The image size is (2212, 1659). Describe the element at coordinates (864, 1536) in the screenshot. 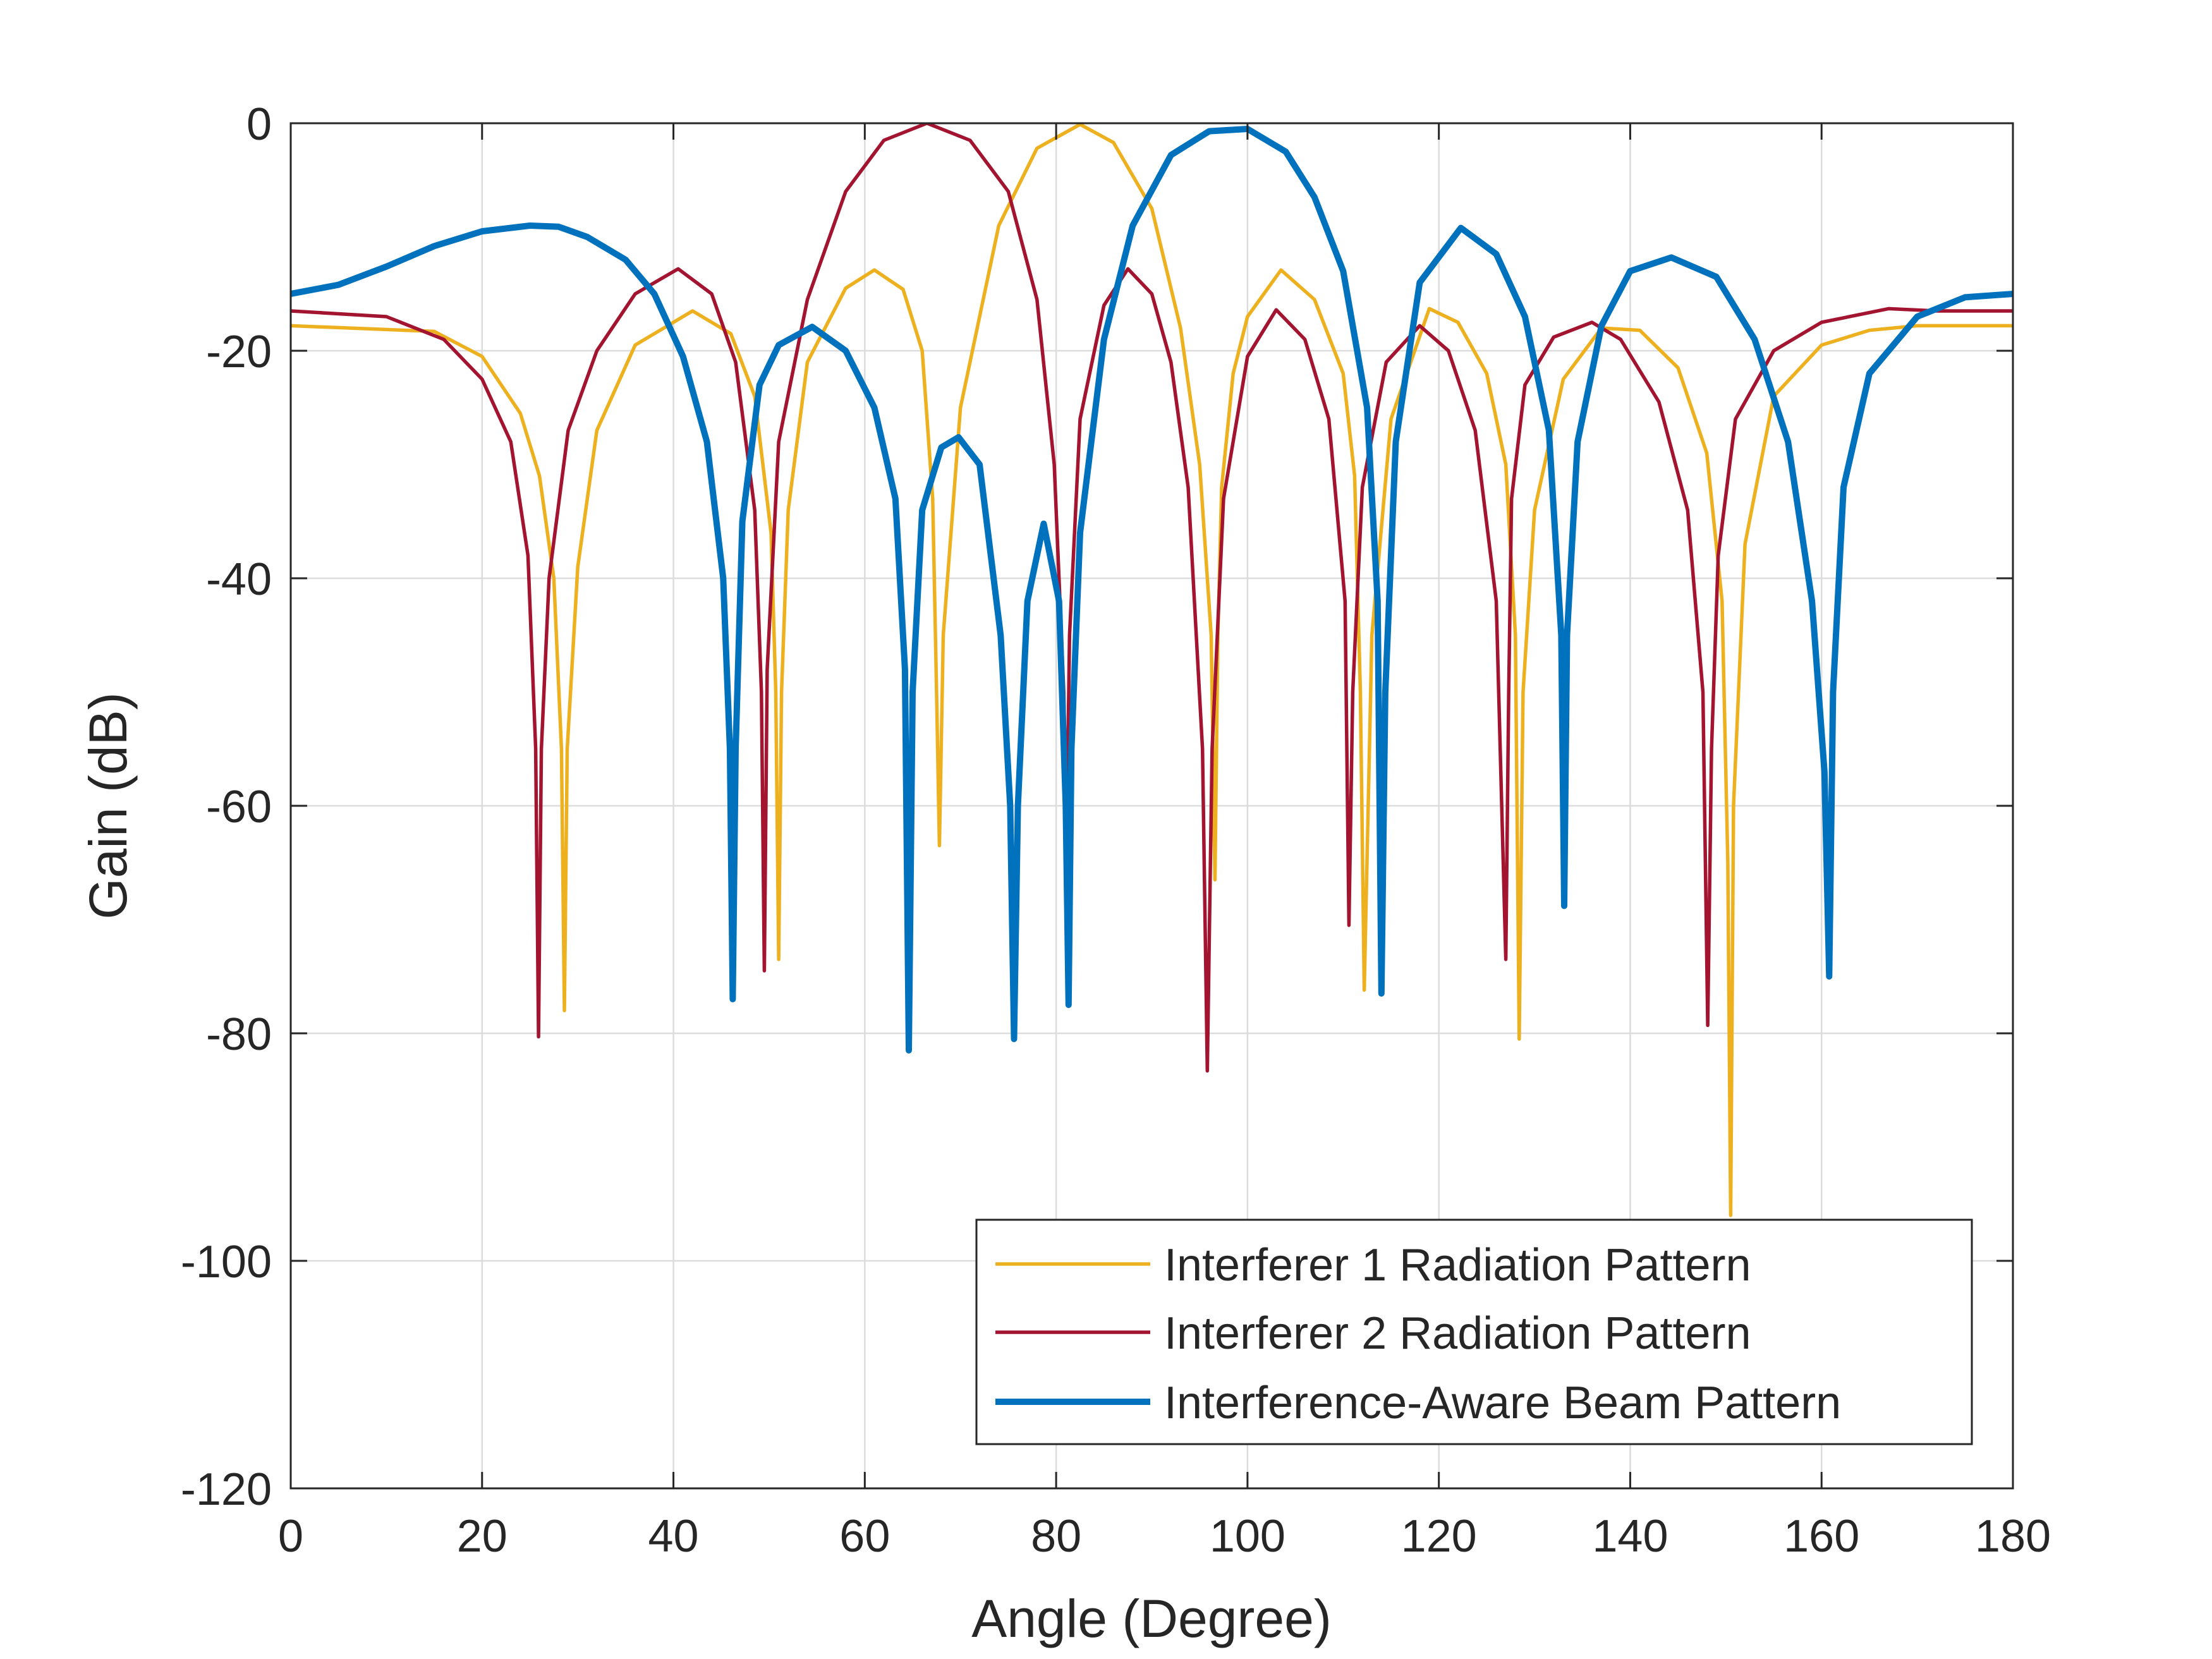

I see `x-tick-label: 60` at that location.